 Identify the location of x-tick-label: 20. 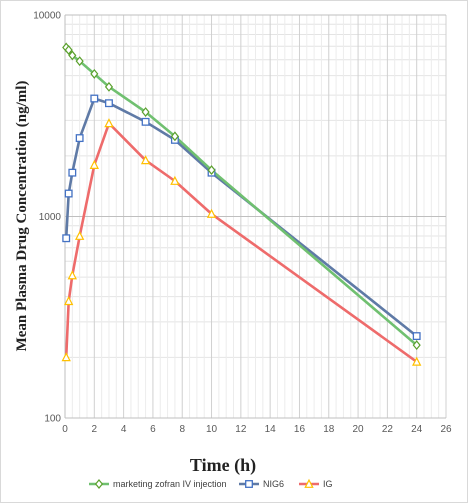
(359, 429).